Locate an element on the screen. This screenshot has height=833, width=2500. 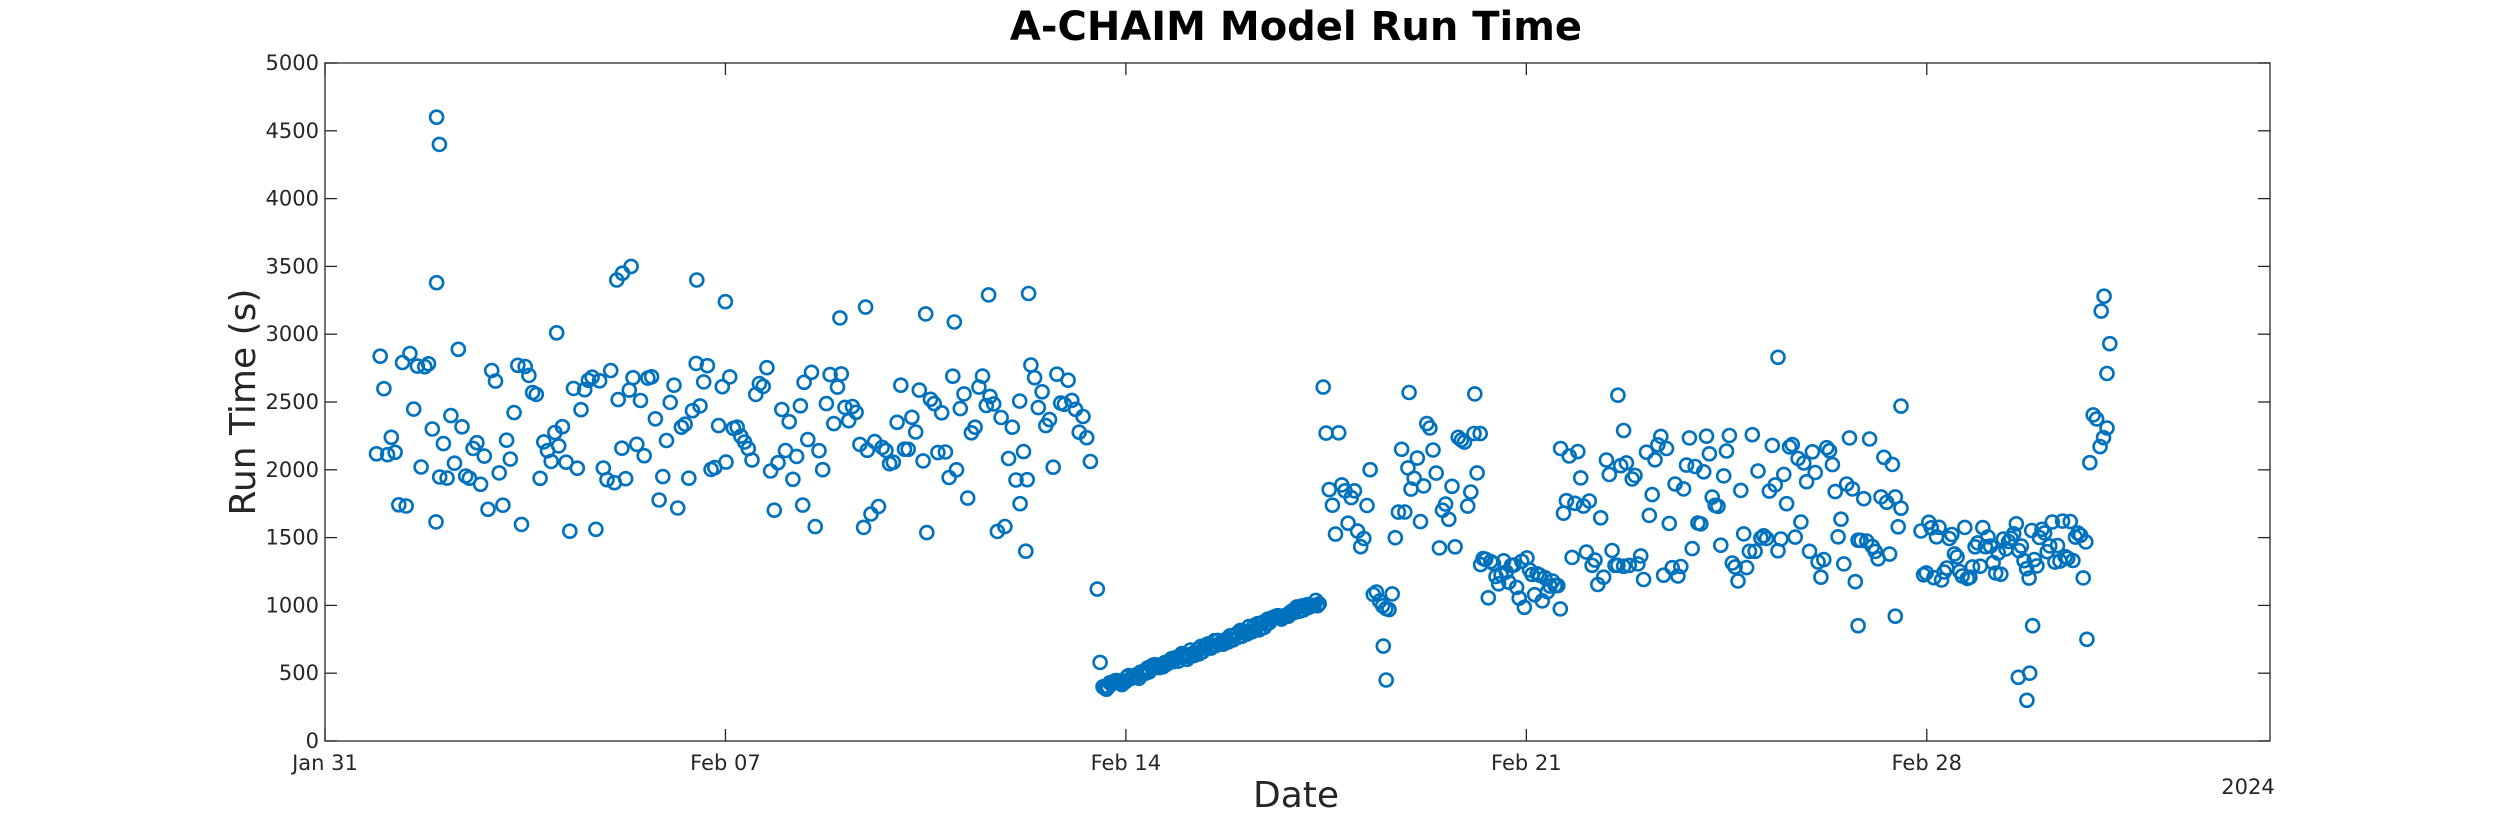
x-axis-label: Date is located at coordinates (1296, 795).